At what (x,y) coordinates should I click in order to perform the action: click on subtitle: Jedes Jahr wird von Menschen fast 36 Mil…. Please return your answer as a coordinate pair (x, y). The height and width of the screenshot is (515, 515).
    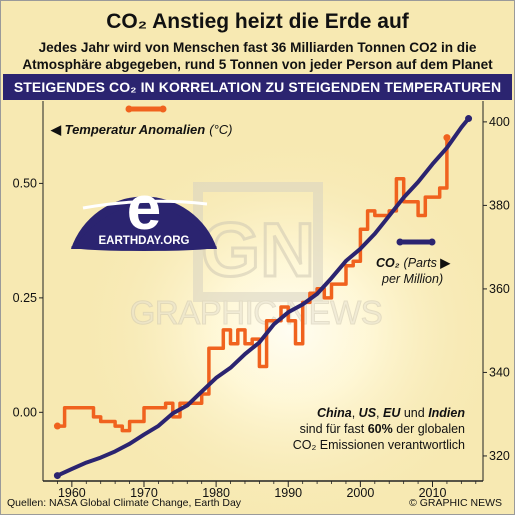
    Looking at the image, I should click on (257, 56).